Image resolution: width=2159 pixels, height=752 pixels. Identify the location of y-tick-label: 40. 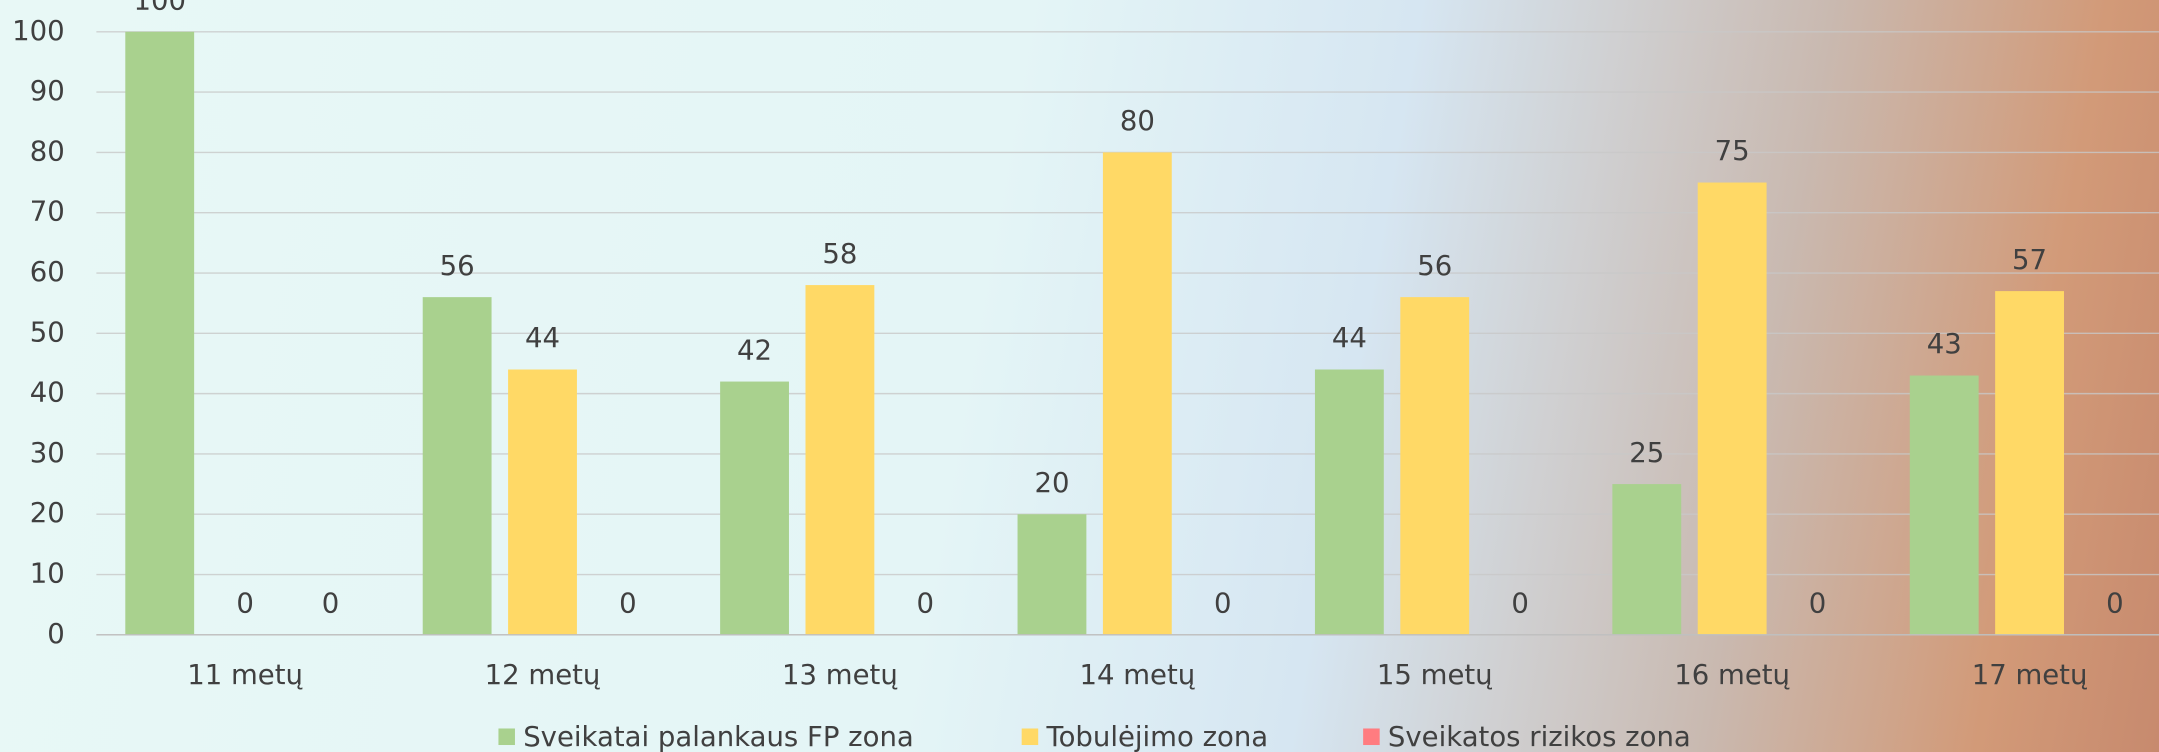
(47, 393).